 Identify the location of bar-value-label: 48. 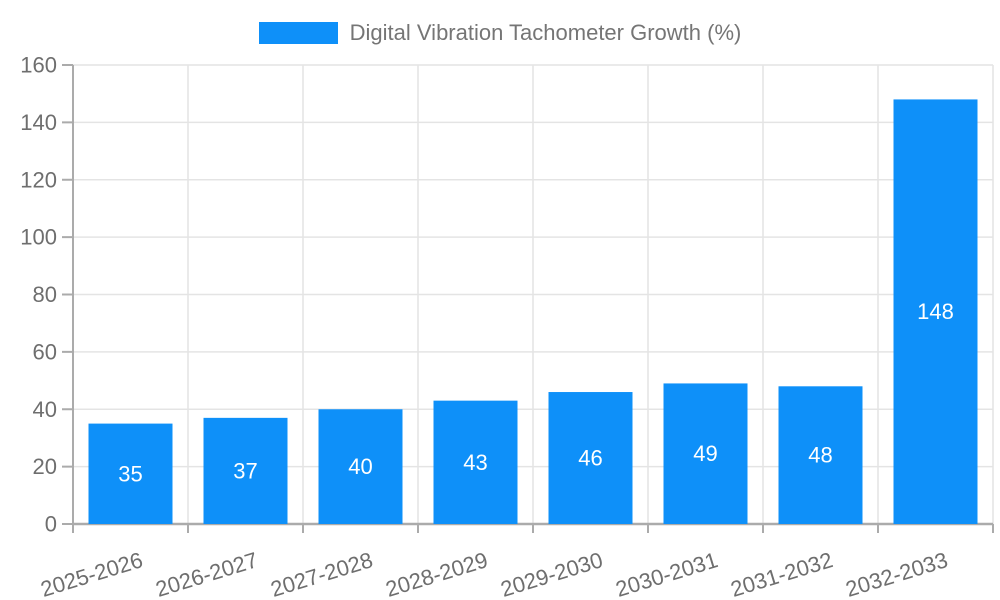
(820, 455).